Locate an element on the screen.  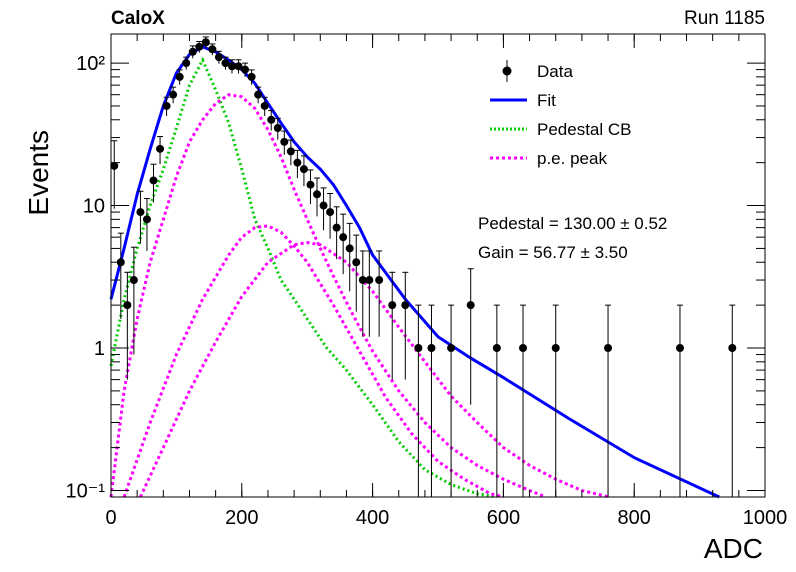
legend: Data Fit Pedestal CB p.e. peak is located at coordinates (561, 114).